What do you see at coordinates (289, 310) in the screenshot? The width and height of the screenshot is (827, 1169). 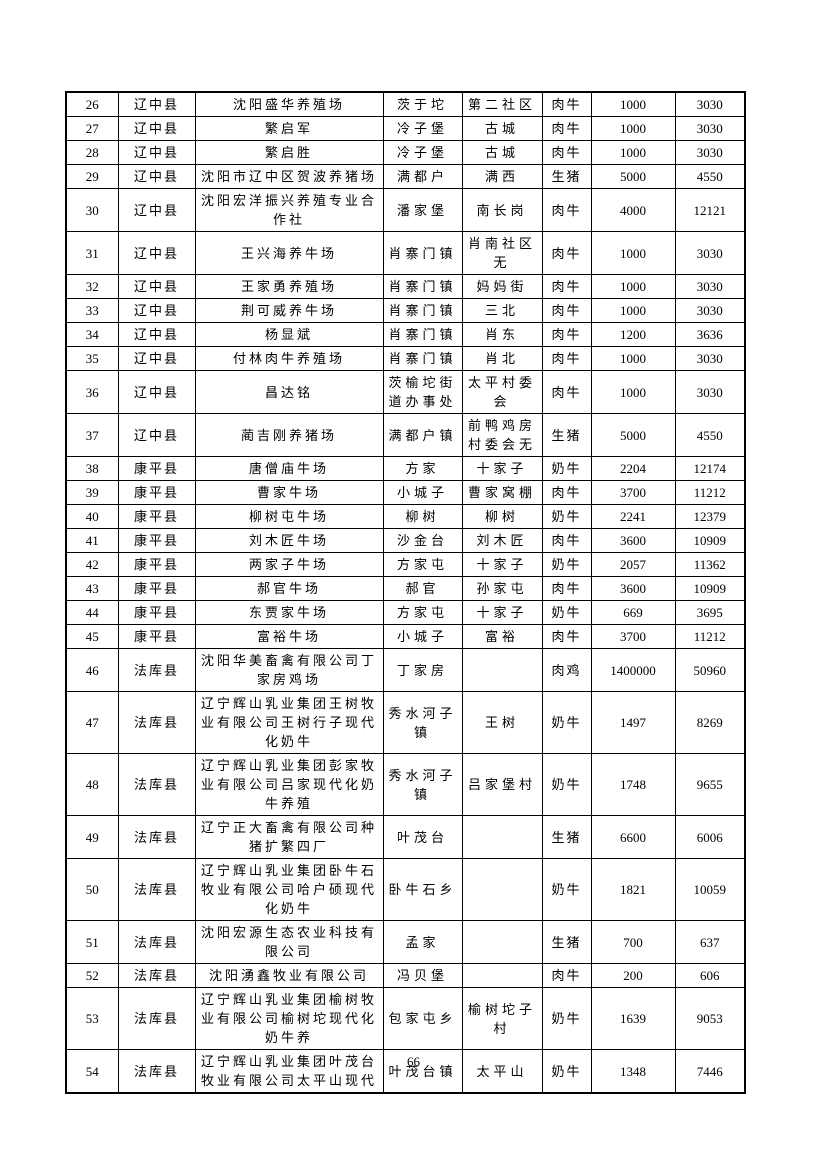 I see `cell-name: 荆可威养牛场` at bounding box center [289, 310].